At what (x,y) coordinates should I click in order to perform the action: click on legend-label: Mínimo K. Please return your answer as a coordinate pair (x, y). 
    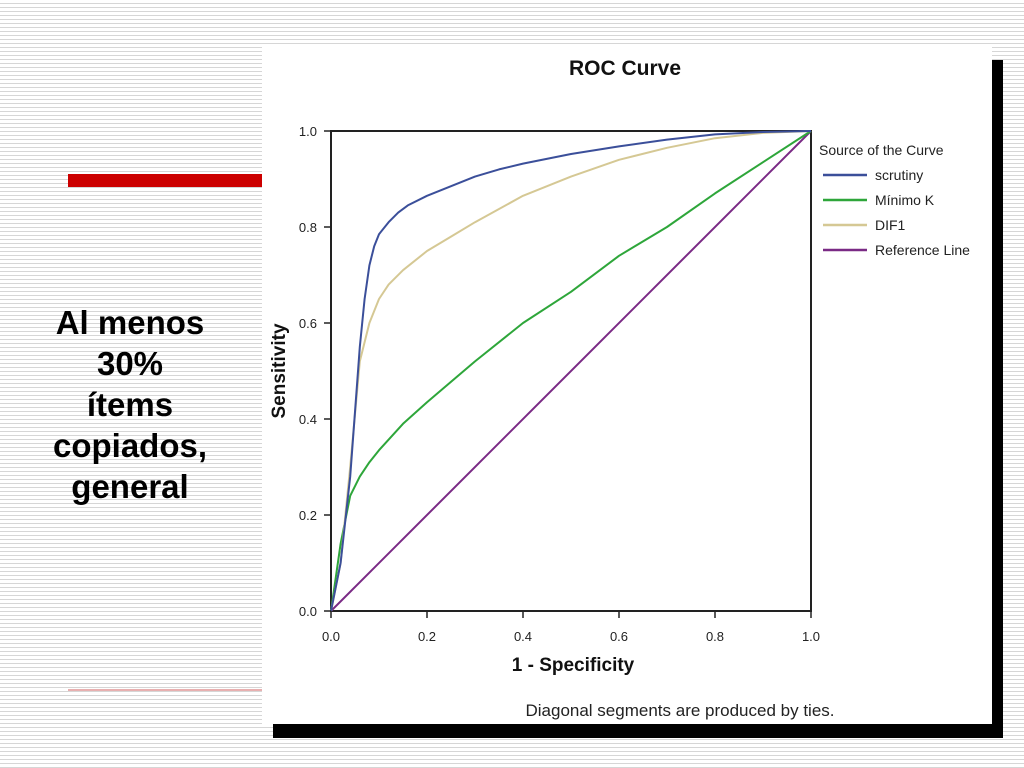
    Looking at the image, I should click on (905, 200).